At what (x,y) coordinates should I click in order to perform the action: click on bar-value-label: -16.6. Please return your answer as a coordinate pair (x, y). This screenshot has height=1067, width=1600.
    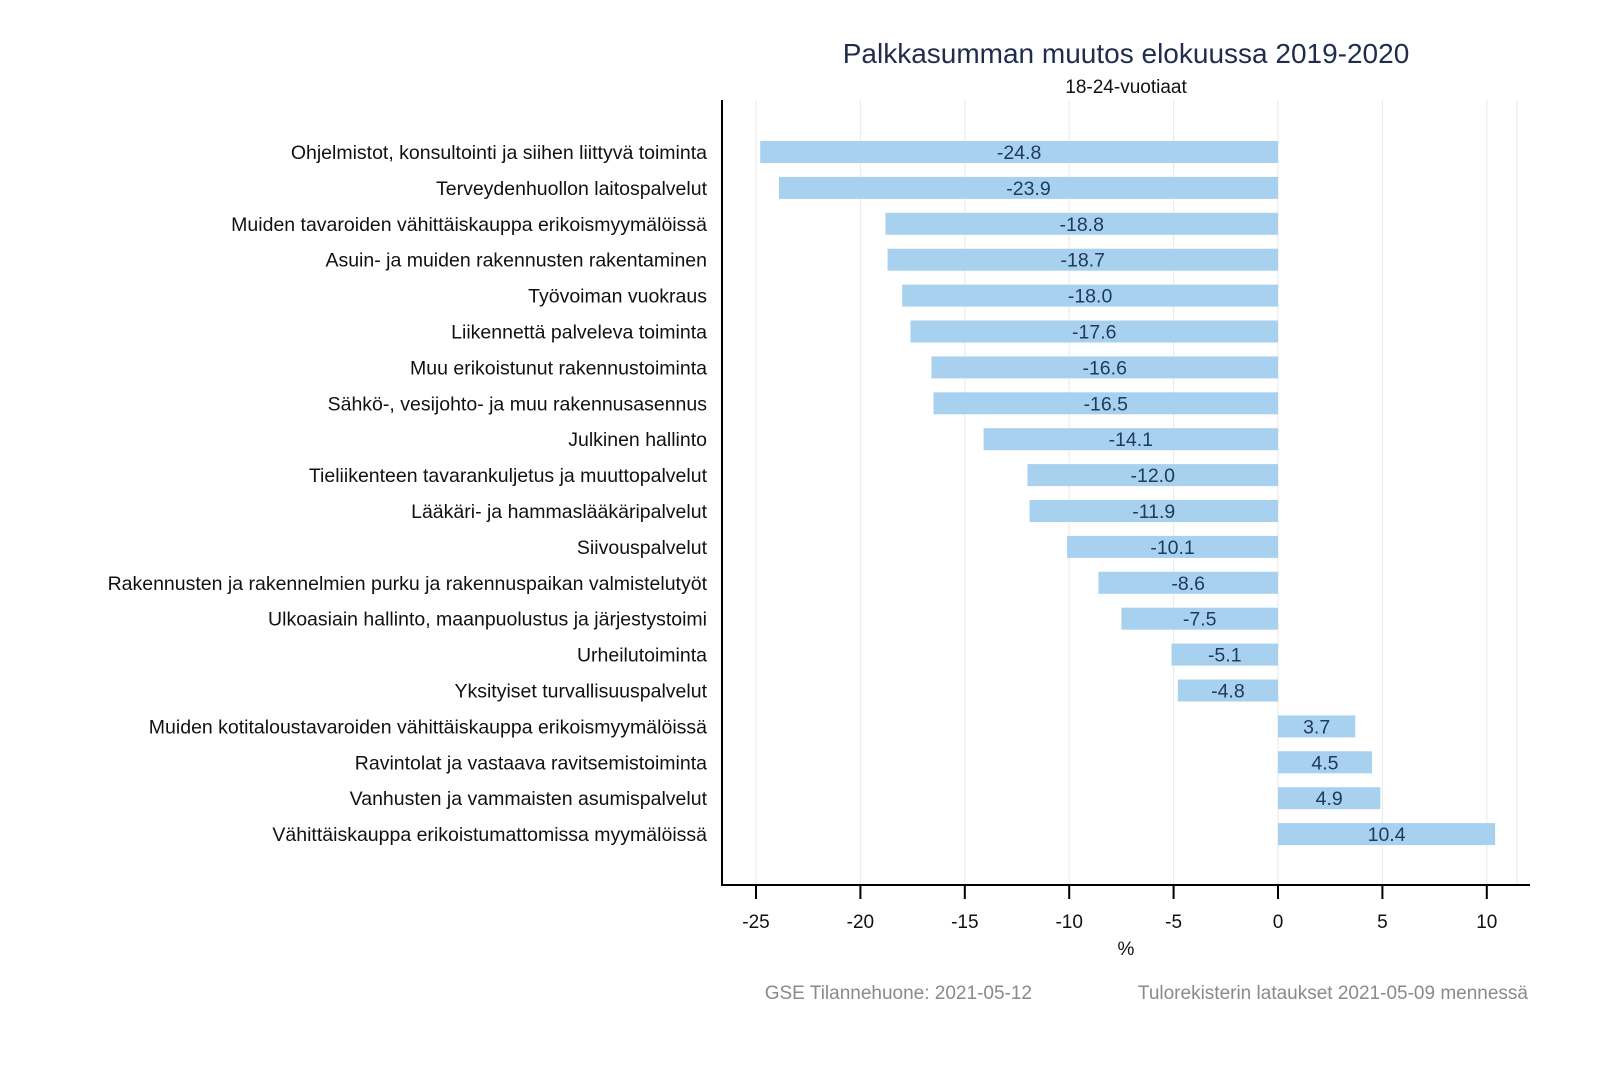
    Looking at the image, I should click on (1104, 368).